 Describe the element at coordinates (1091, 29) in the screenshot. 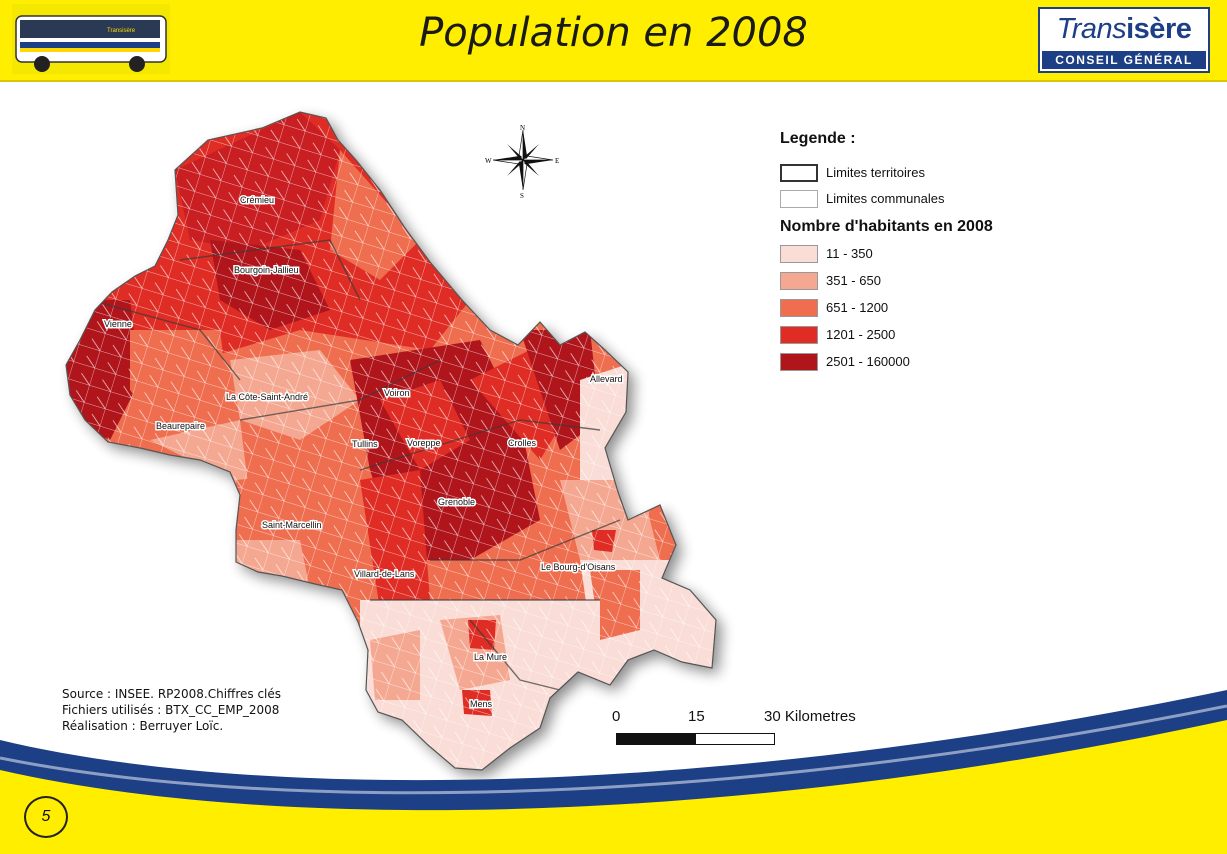

I see `logo-word-trans: Trans` at that location.